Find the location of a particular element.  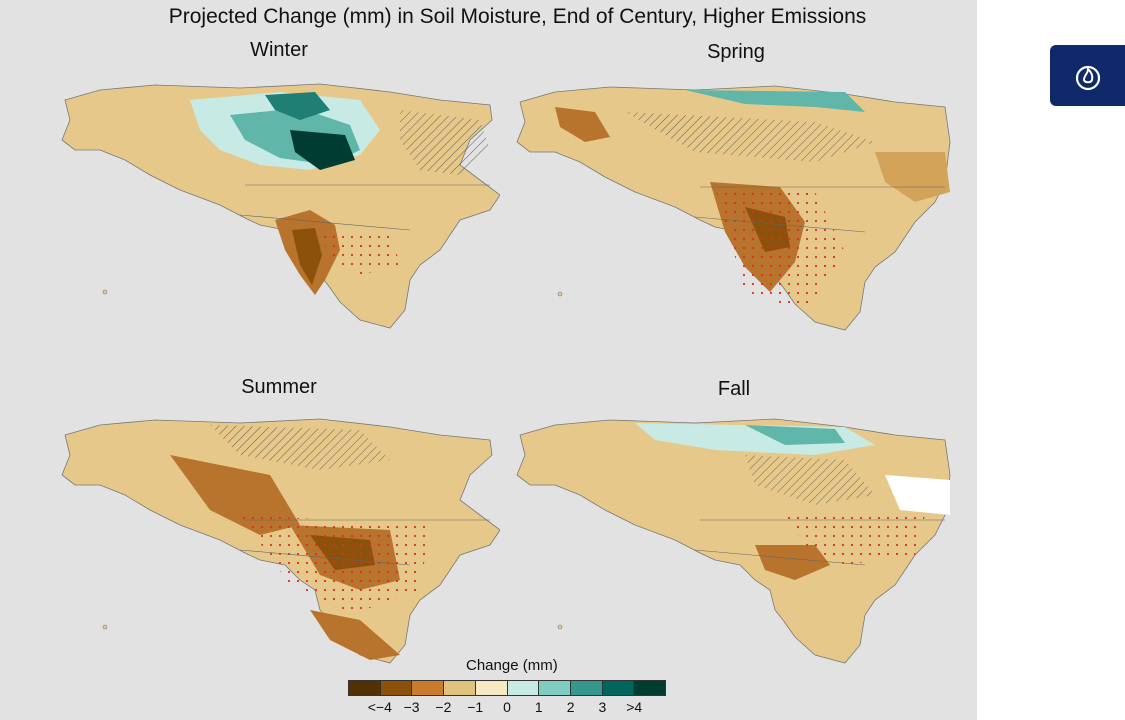

map-summer is located at coordinates (280, 541).